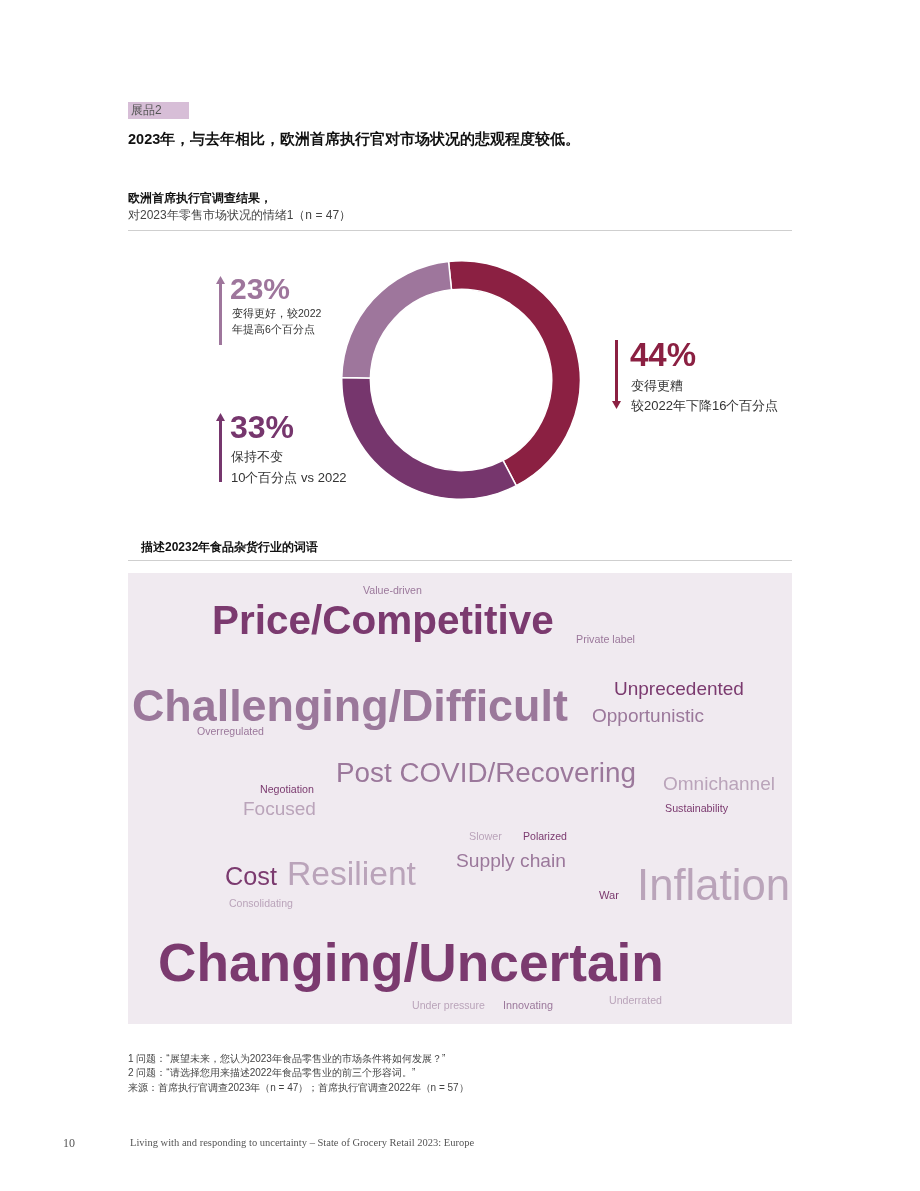 This screenshot has height=1191, width=920. I want to click on text: Innovating, so click(528, 1004).